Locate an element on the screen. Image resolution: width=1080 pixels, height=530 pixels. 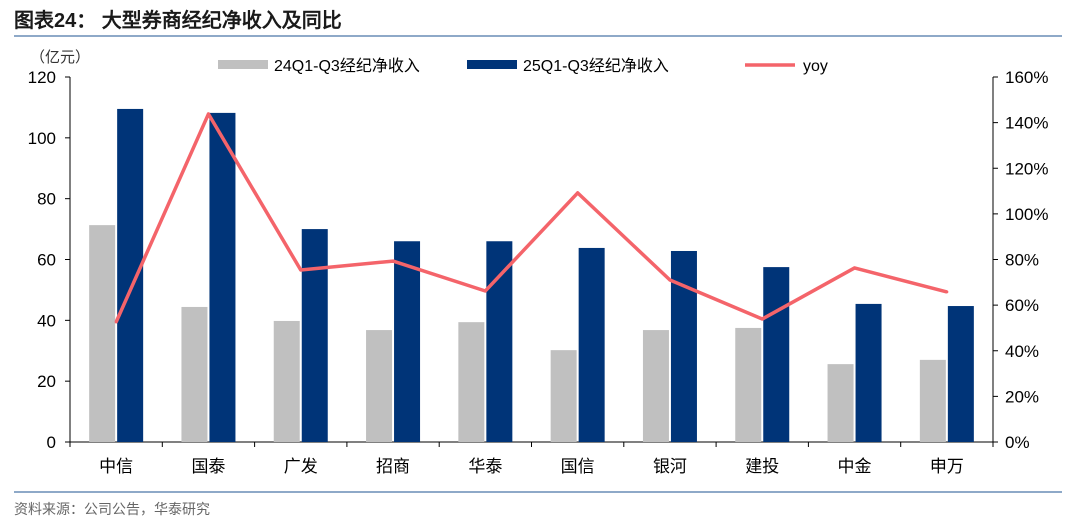
x-tick-label: 中信 is located at coordinates (116, 466).